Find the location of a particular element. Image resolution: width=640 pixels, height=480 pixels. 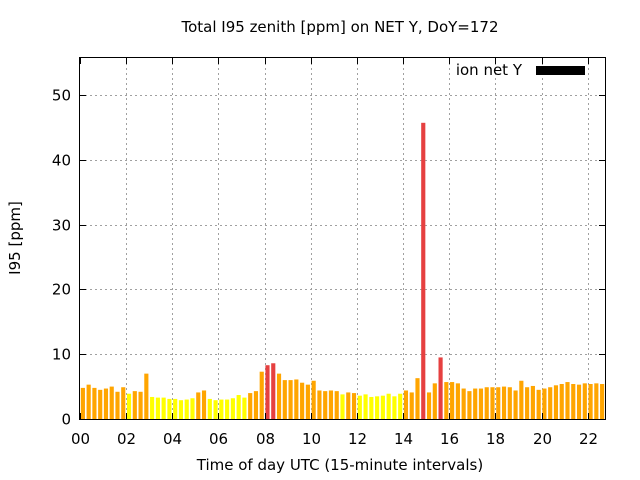

x-tick-label: 16 is located at coordinates (449, 439).